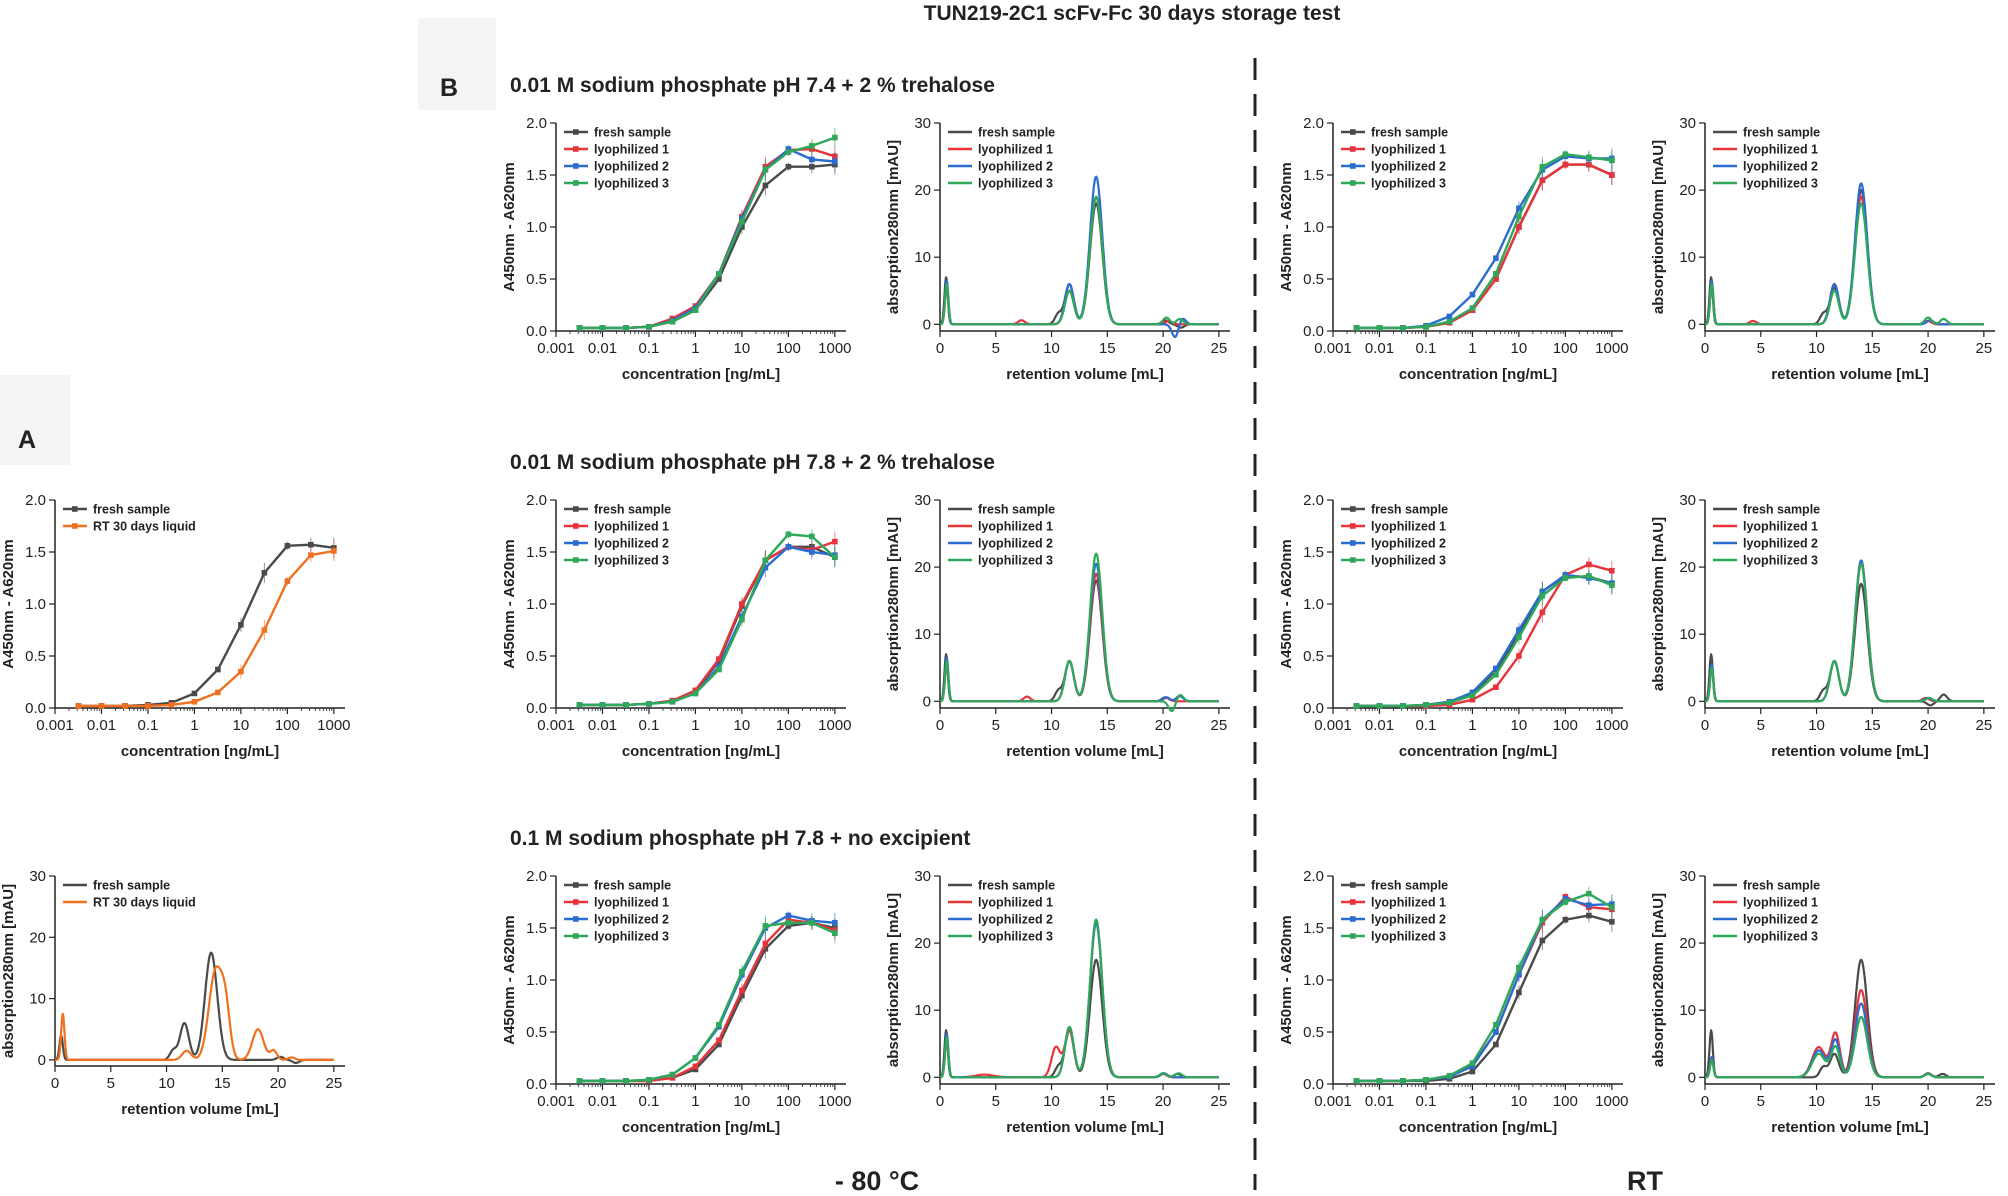 The image size is (2008, 1196). What do you see at coordinates (701, 374) in the screenshot?
I see `x-axis-label: concentration [ng/mL]` at bounding box center [701, 374].